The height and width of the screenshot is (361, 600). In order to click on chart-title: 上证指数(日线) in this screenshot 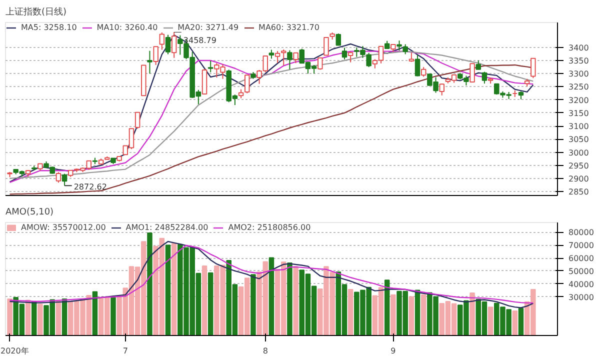, I will do `click(36, 12)`.